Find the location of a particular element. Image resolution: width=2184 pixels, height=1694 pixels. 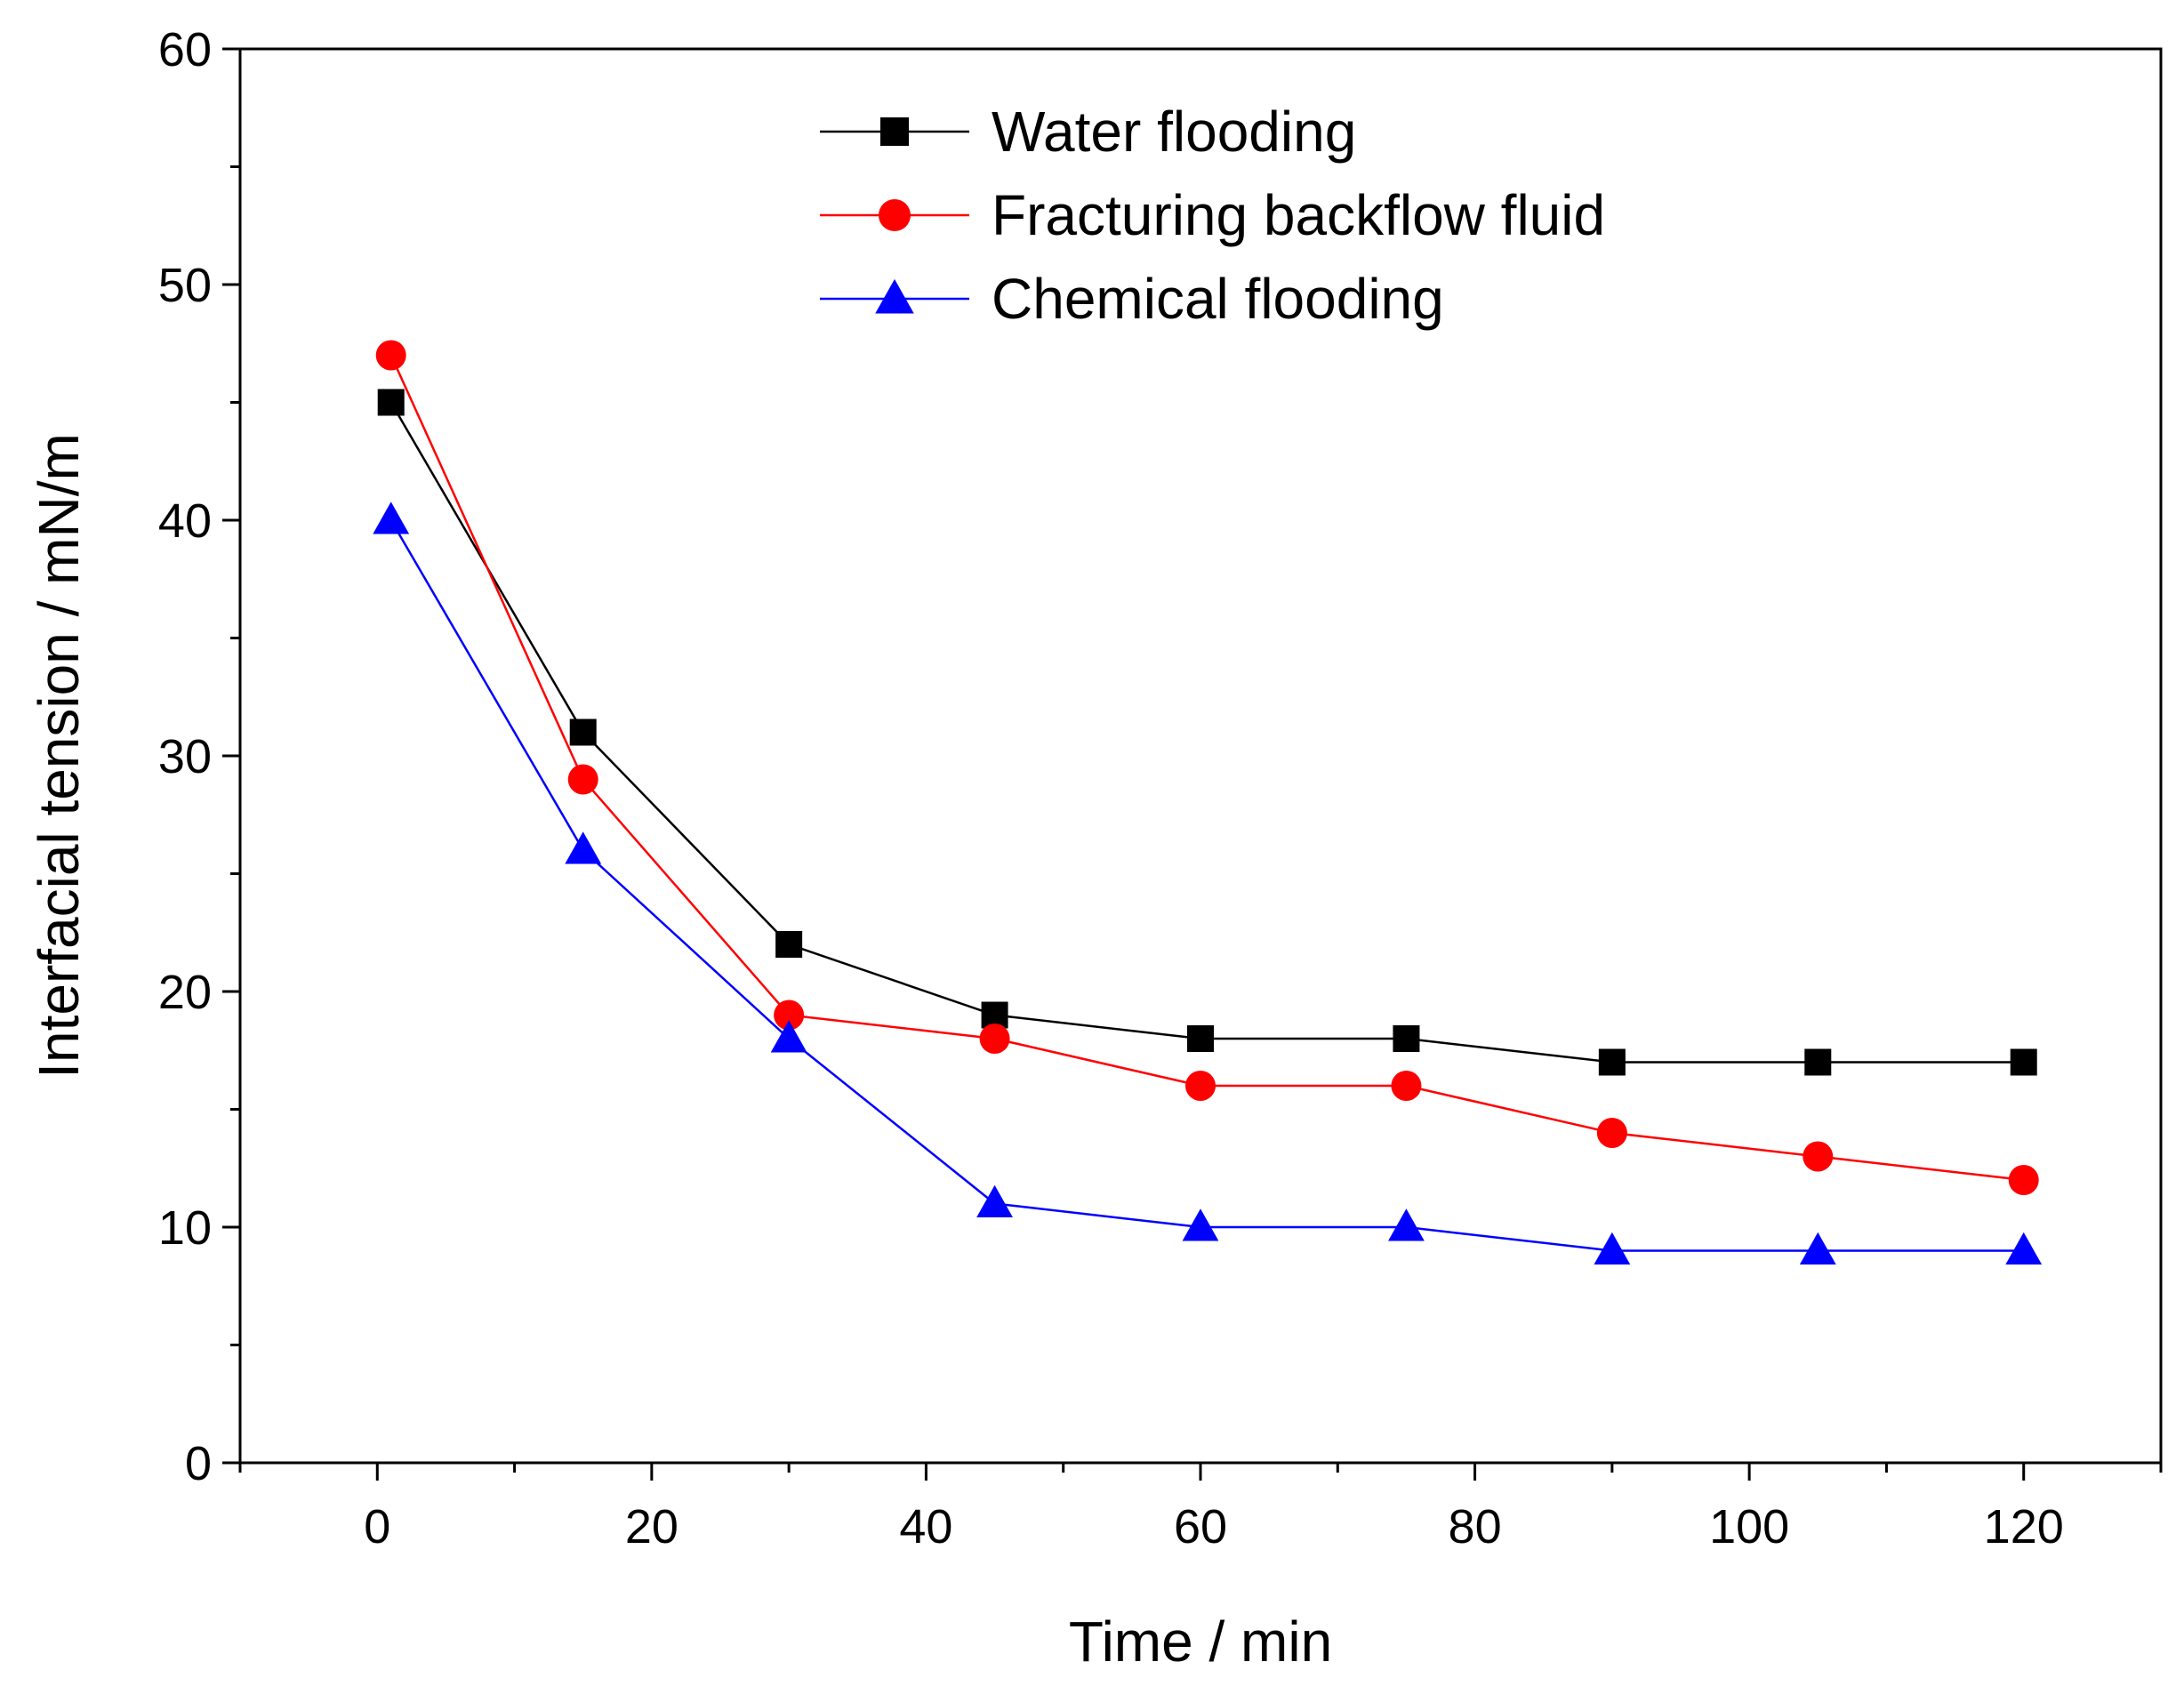

legend-label-chemical-flooding: Chemical flooding is located at coordinates (1218, 299).